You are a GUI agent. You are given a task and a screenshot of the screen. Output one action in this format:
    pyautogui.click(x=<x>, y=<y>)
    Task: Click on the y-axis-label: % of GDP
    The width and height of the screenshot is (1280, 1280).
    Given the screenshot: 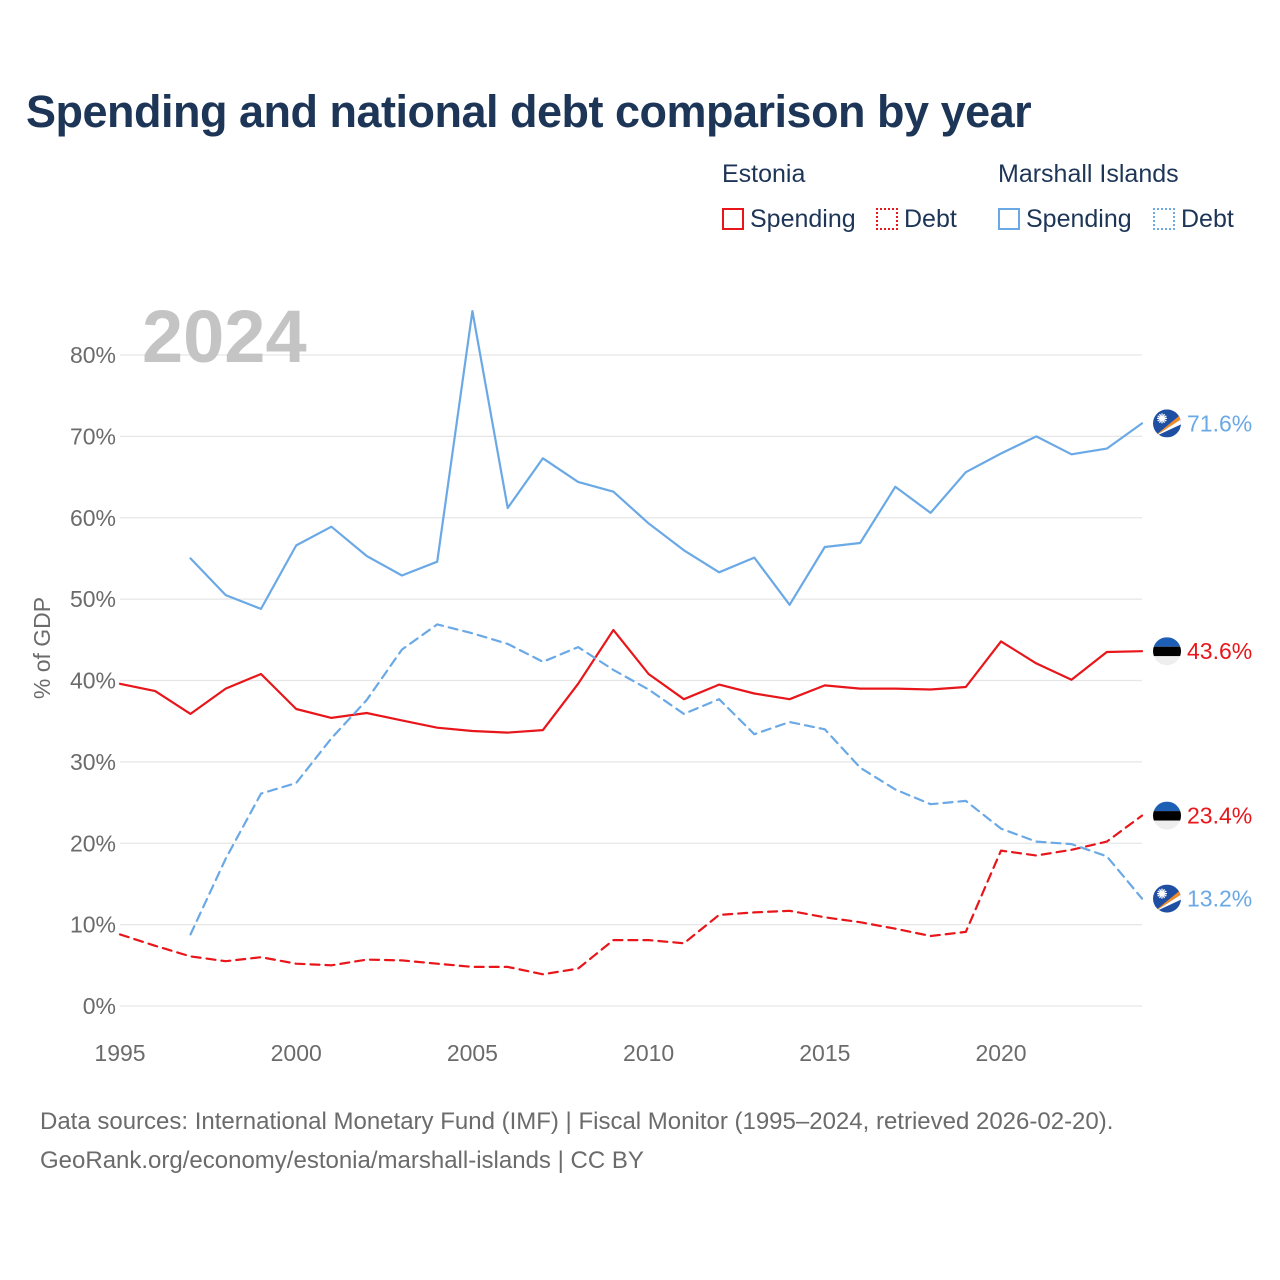 What is the action you would take?
    pyautogui.click(x=42, y=648)
    